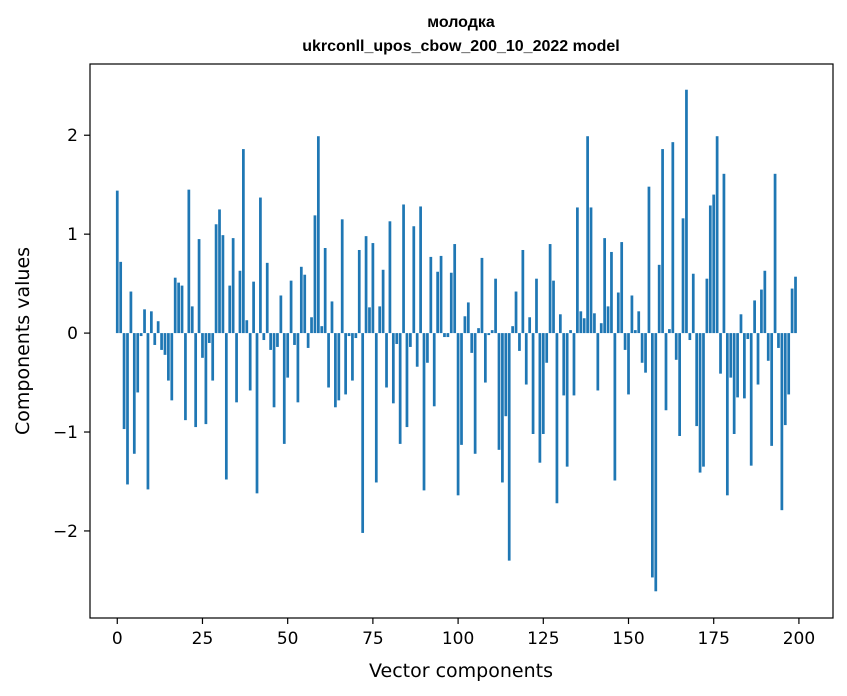 This screenshot has height=696, width=847. Describe the element at coordinates (65, 532) in the screenshot. I see `y-tick-label: −2` at that location.